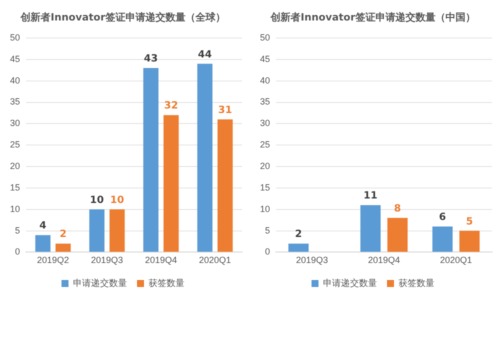 The image size is (500, 362). What do you see at coordinates (151, 59) in the screenshot?
I see `data-label: 43` at bounding box center [151, 59].